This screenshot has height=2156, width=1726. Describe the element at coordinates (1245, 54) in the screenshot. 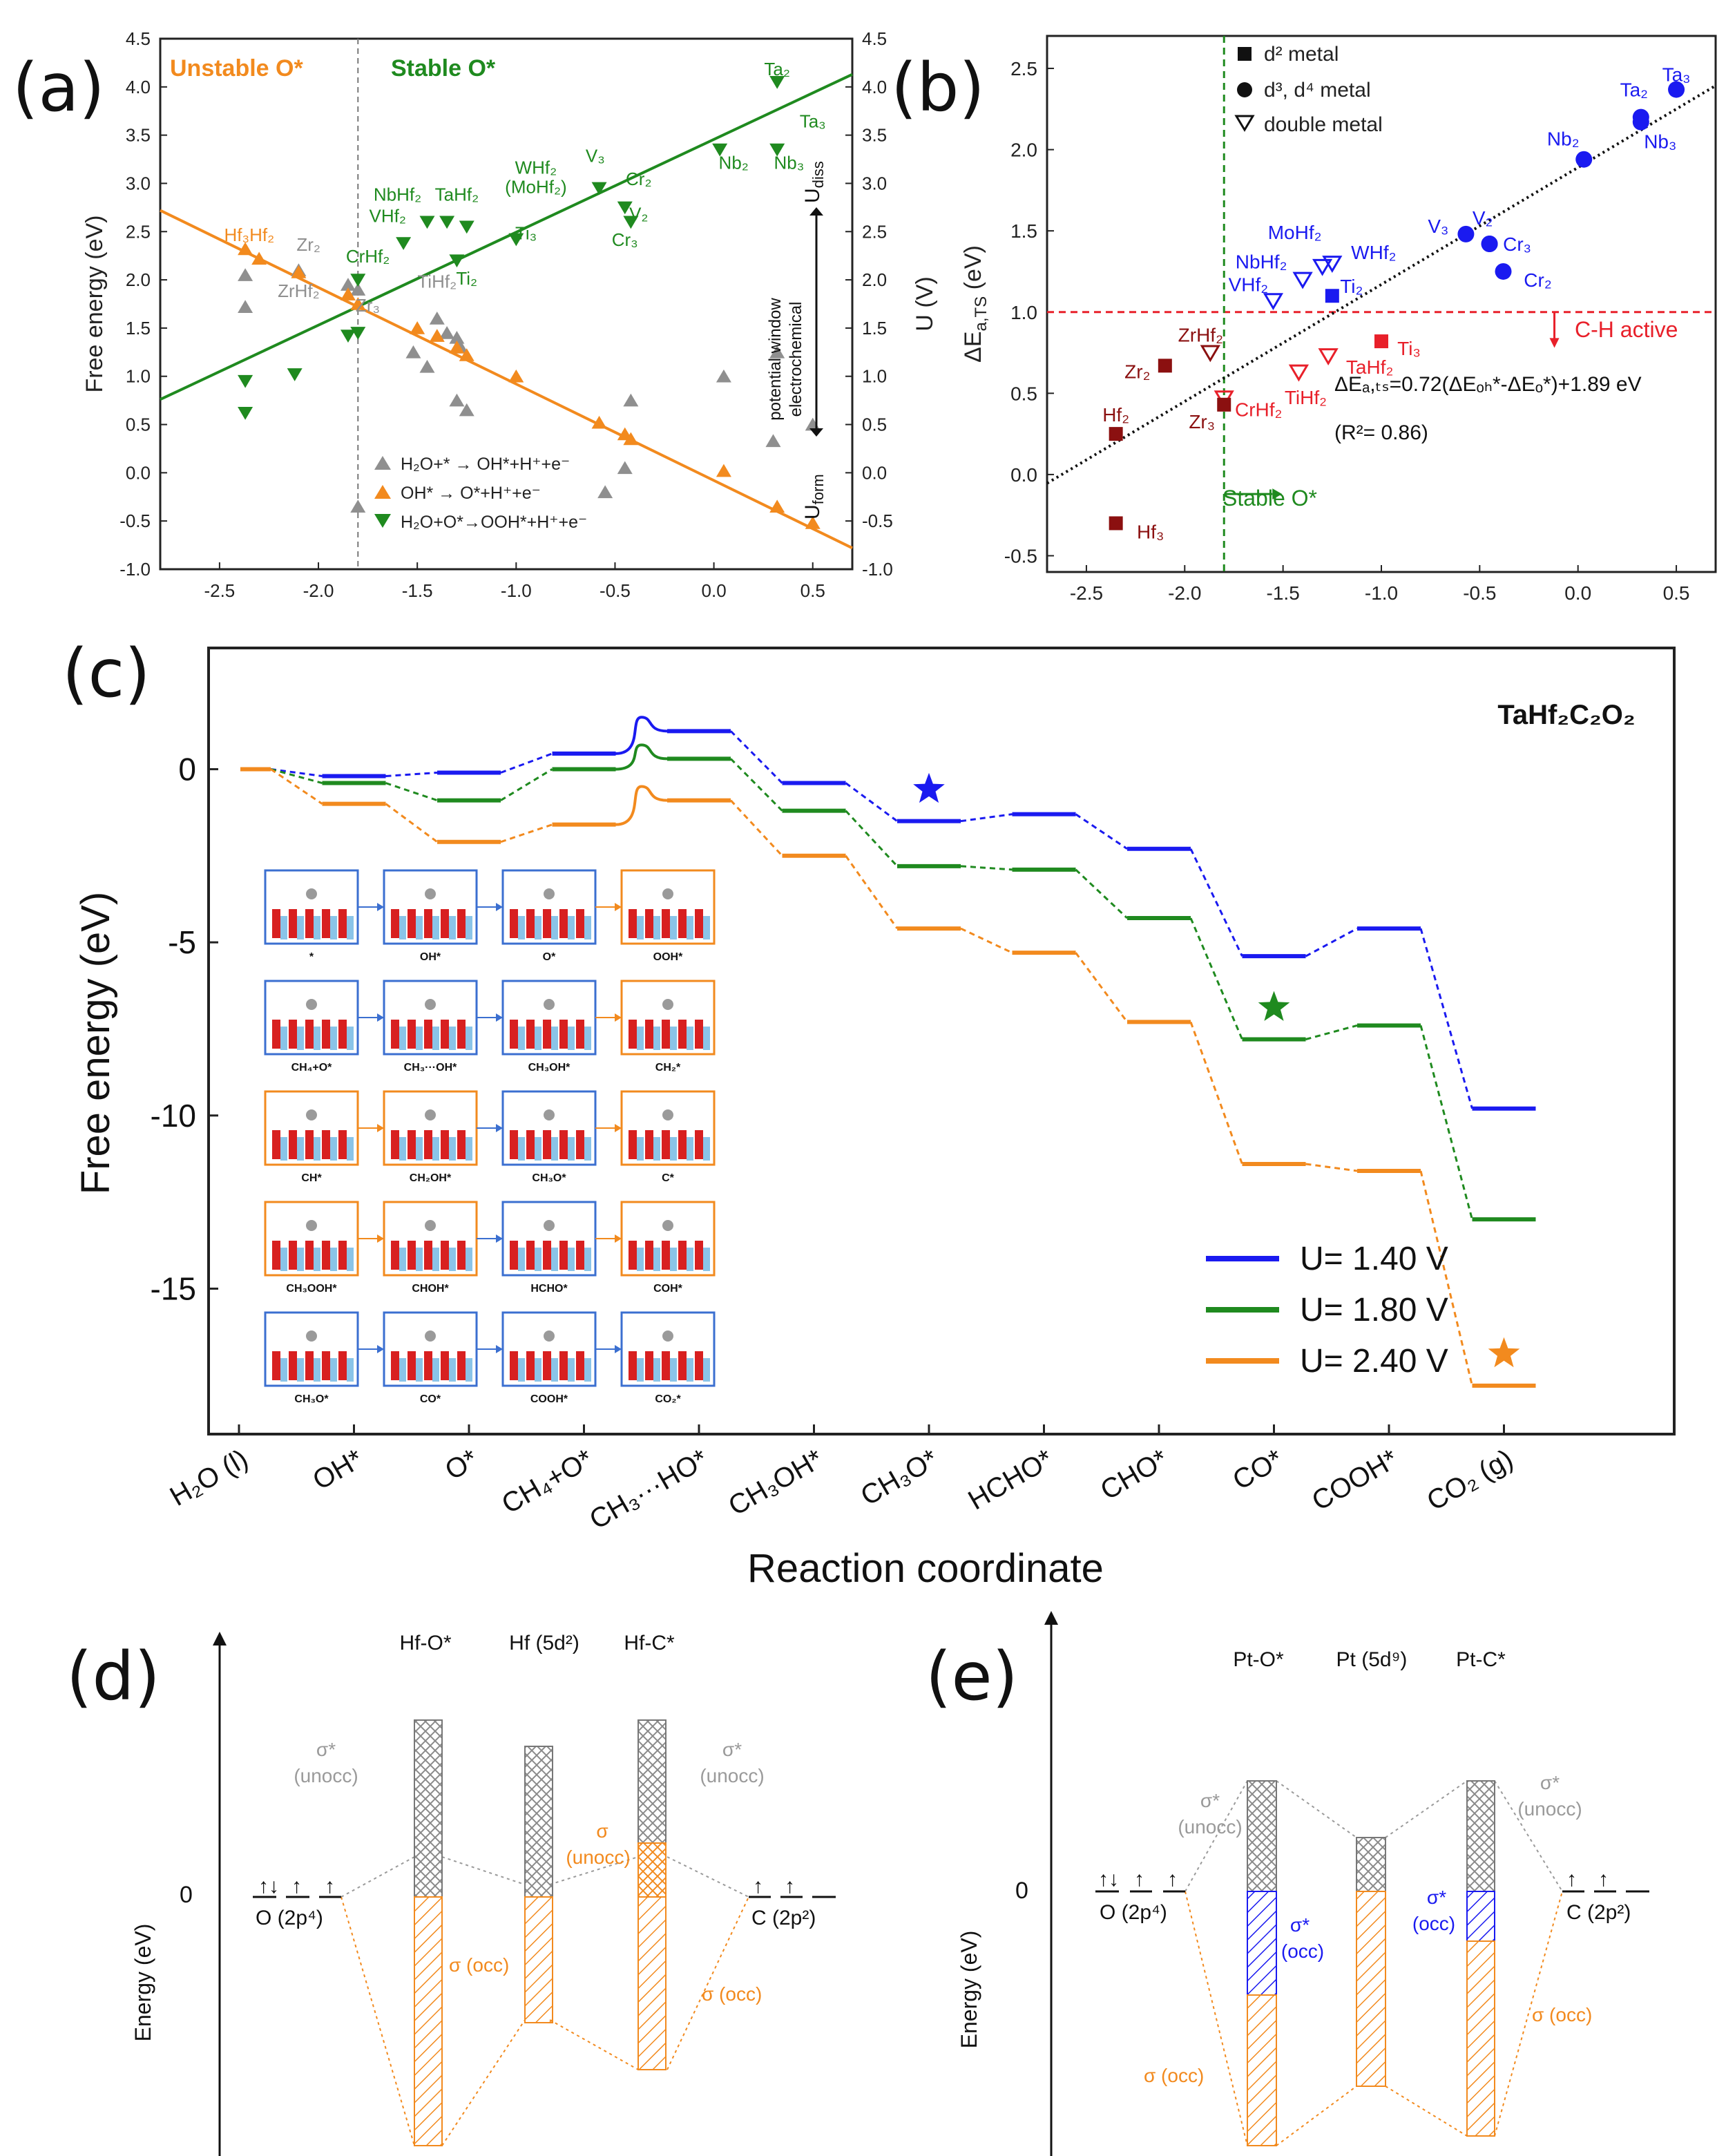

I see `legend-square` at that location.